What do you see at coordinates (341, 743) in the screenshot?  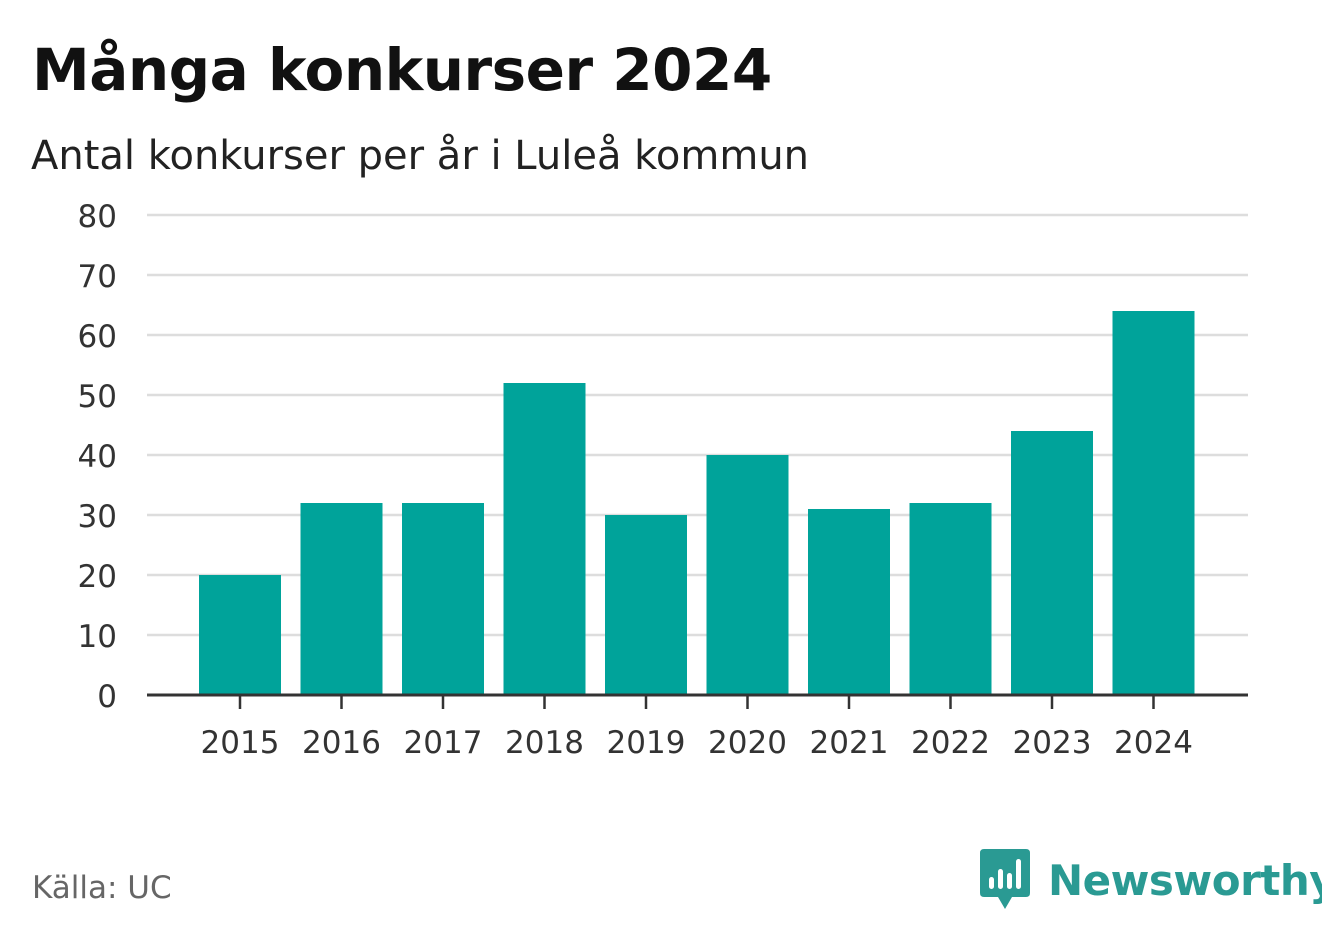 I see `x-tick-label: 2016` at bounding box center [341, 743].